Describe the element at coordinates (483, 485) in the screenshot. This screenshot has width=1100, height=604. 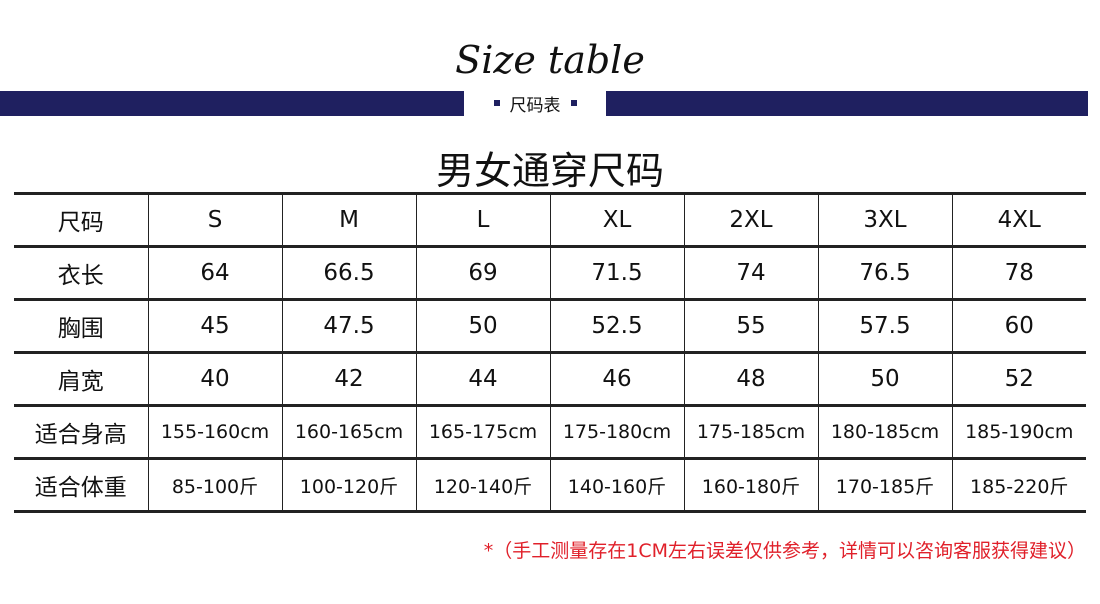
I see `table-cell: 120-140斤` at that location.